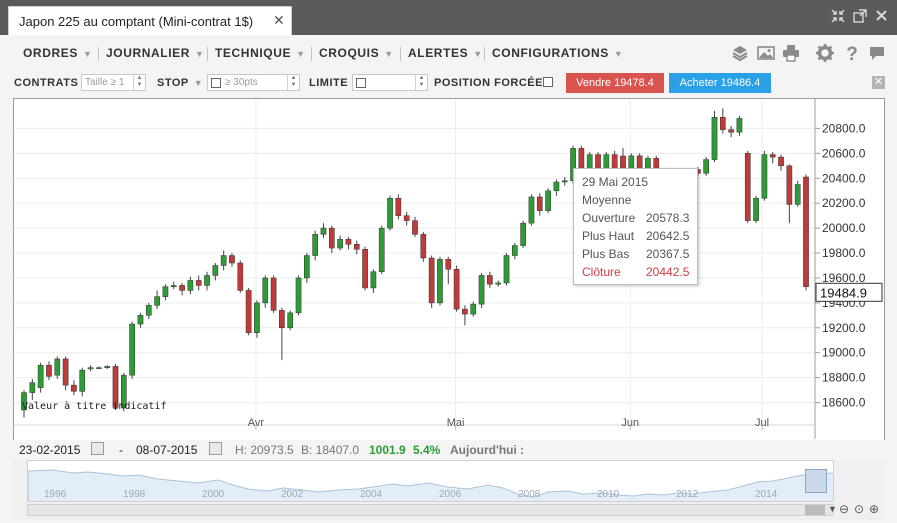 The height and width of the screenshot is (523, 897). What do you see at coordinates (881, 17) in the screenshot?
I see `close-icon` at bounding box center [881, 17].